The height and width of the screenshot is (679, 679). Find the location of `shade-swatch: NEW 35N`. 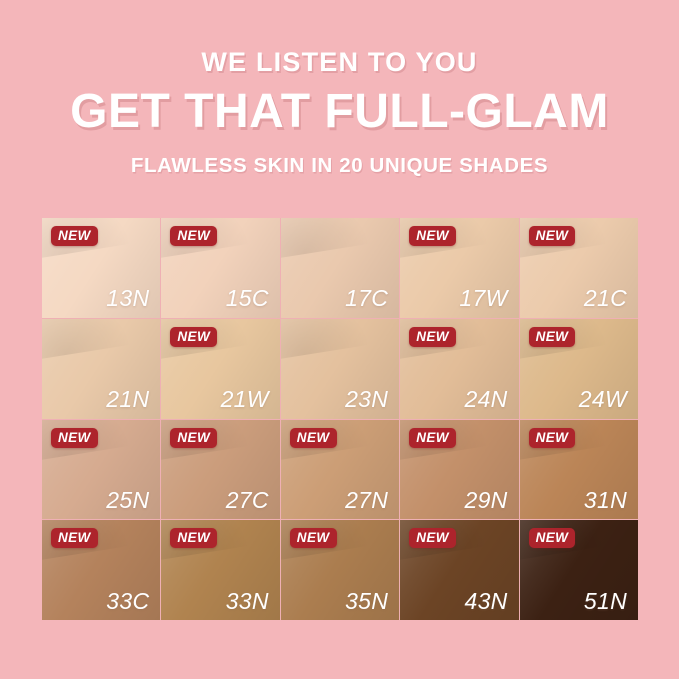

shade-swatch: NEW 35N is located at coordinates (340, 570).